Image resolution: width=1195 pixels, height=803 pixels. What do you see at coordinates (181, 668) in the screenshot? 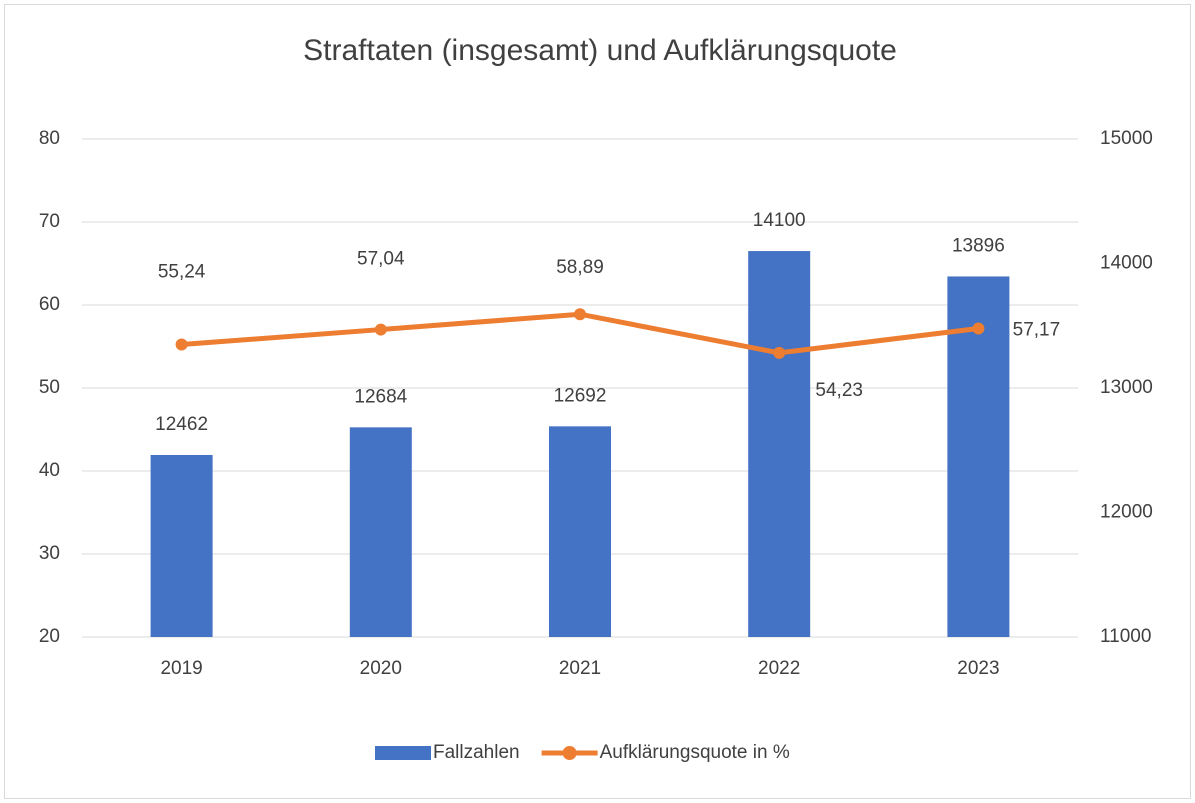
I see `x-tick-label: 2019` at bounding box center [181, 668].